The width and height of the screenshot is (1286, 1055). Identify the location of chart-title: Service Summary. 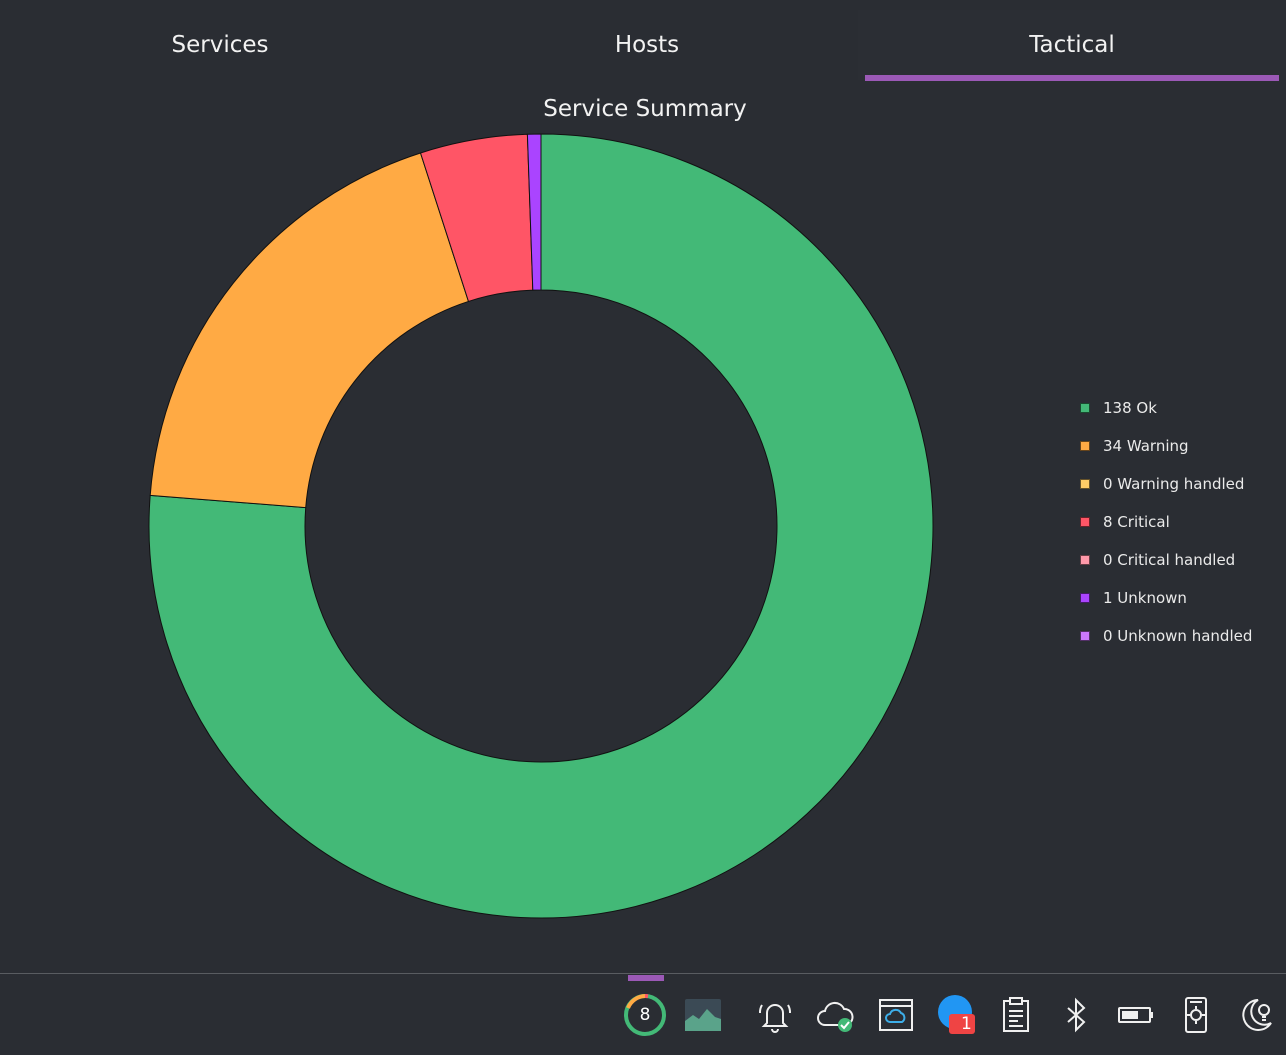
(645, 109).